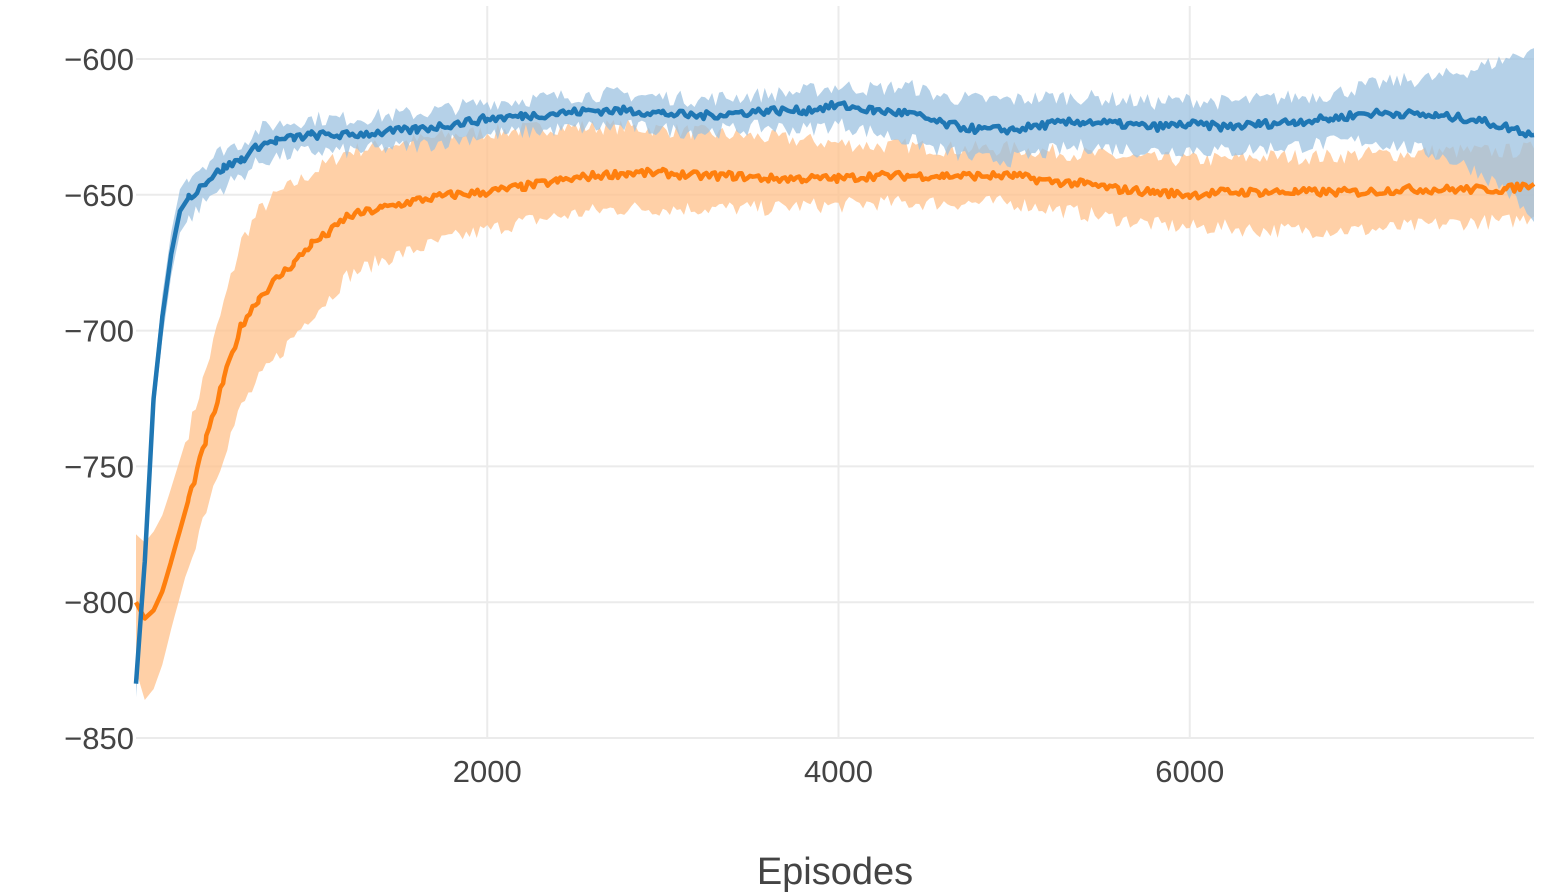  I want to click on x-tick-label-1: 4000, so click(838, 771).